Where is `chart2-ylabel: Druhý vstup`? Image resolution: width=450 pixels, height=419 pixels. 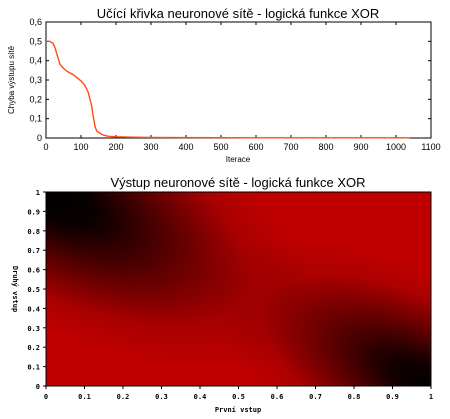
chart2-ylabel: Druhý vstup is located at coordinates (15, 289).